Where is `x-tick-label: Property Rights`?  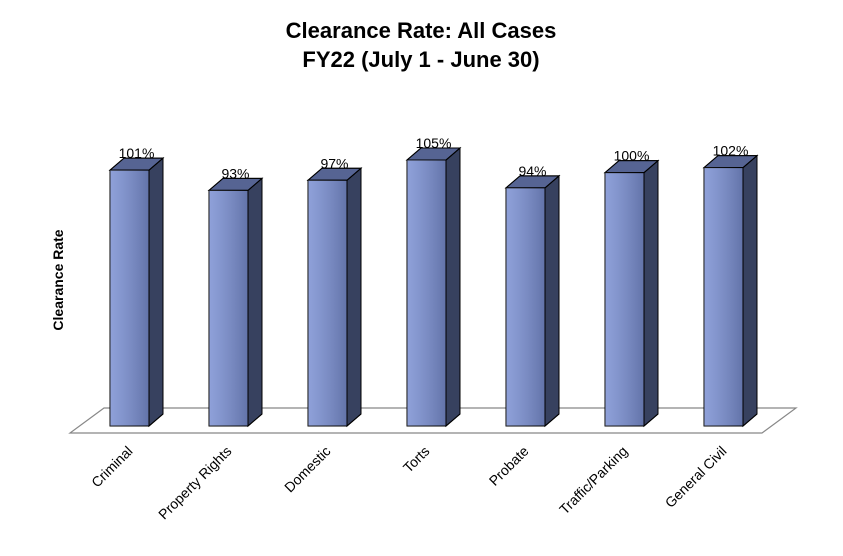 x-tick-label: Property Rights is located at coordinates (195, 483).